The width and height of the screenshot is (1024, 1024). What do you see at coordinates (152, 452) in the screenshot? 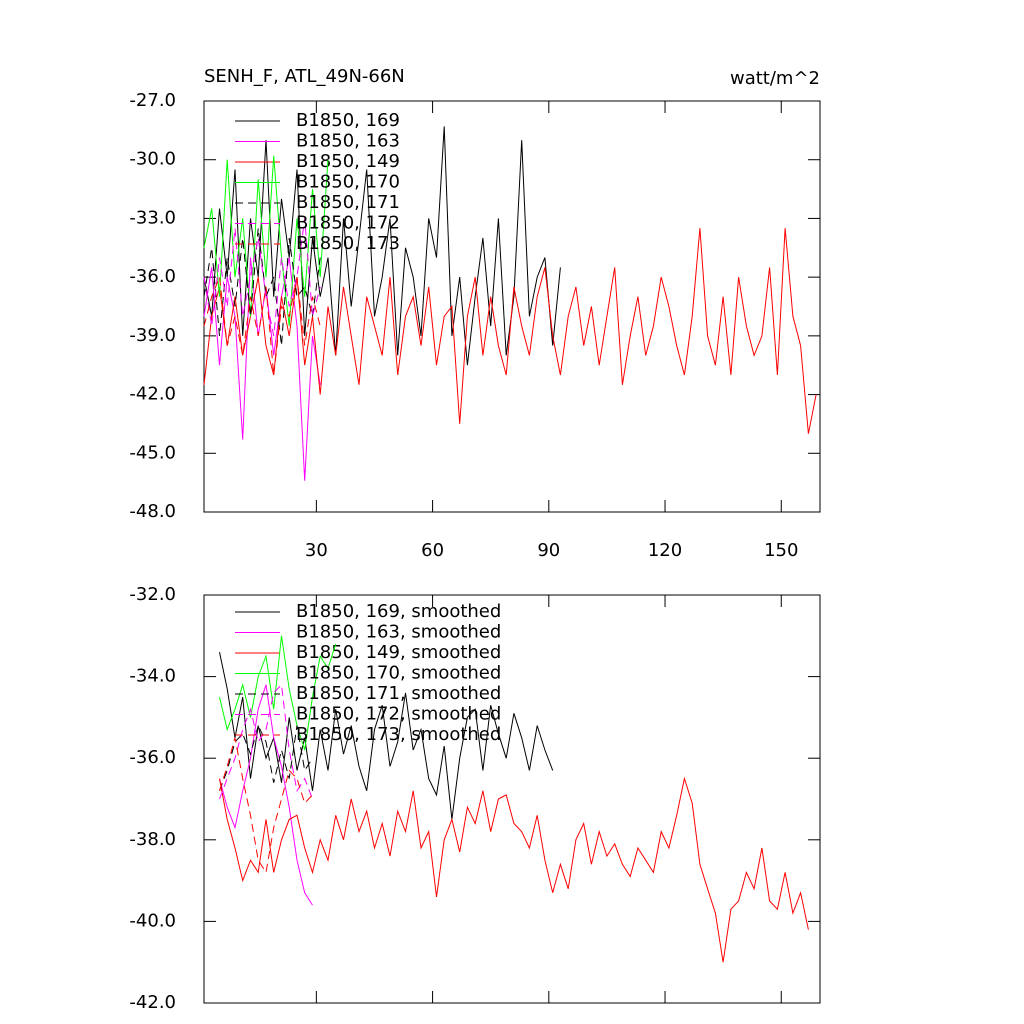
I see `y-tick-label: -45.0` at bounding box center [152, 452].